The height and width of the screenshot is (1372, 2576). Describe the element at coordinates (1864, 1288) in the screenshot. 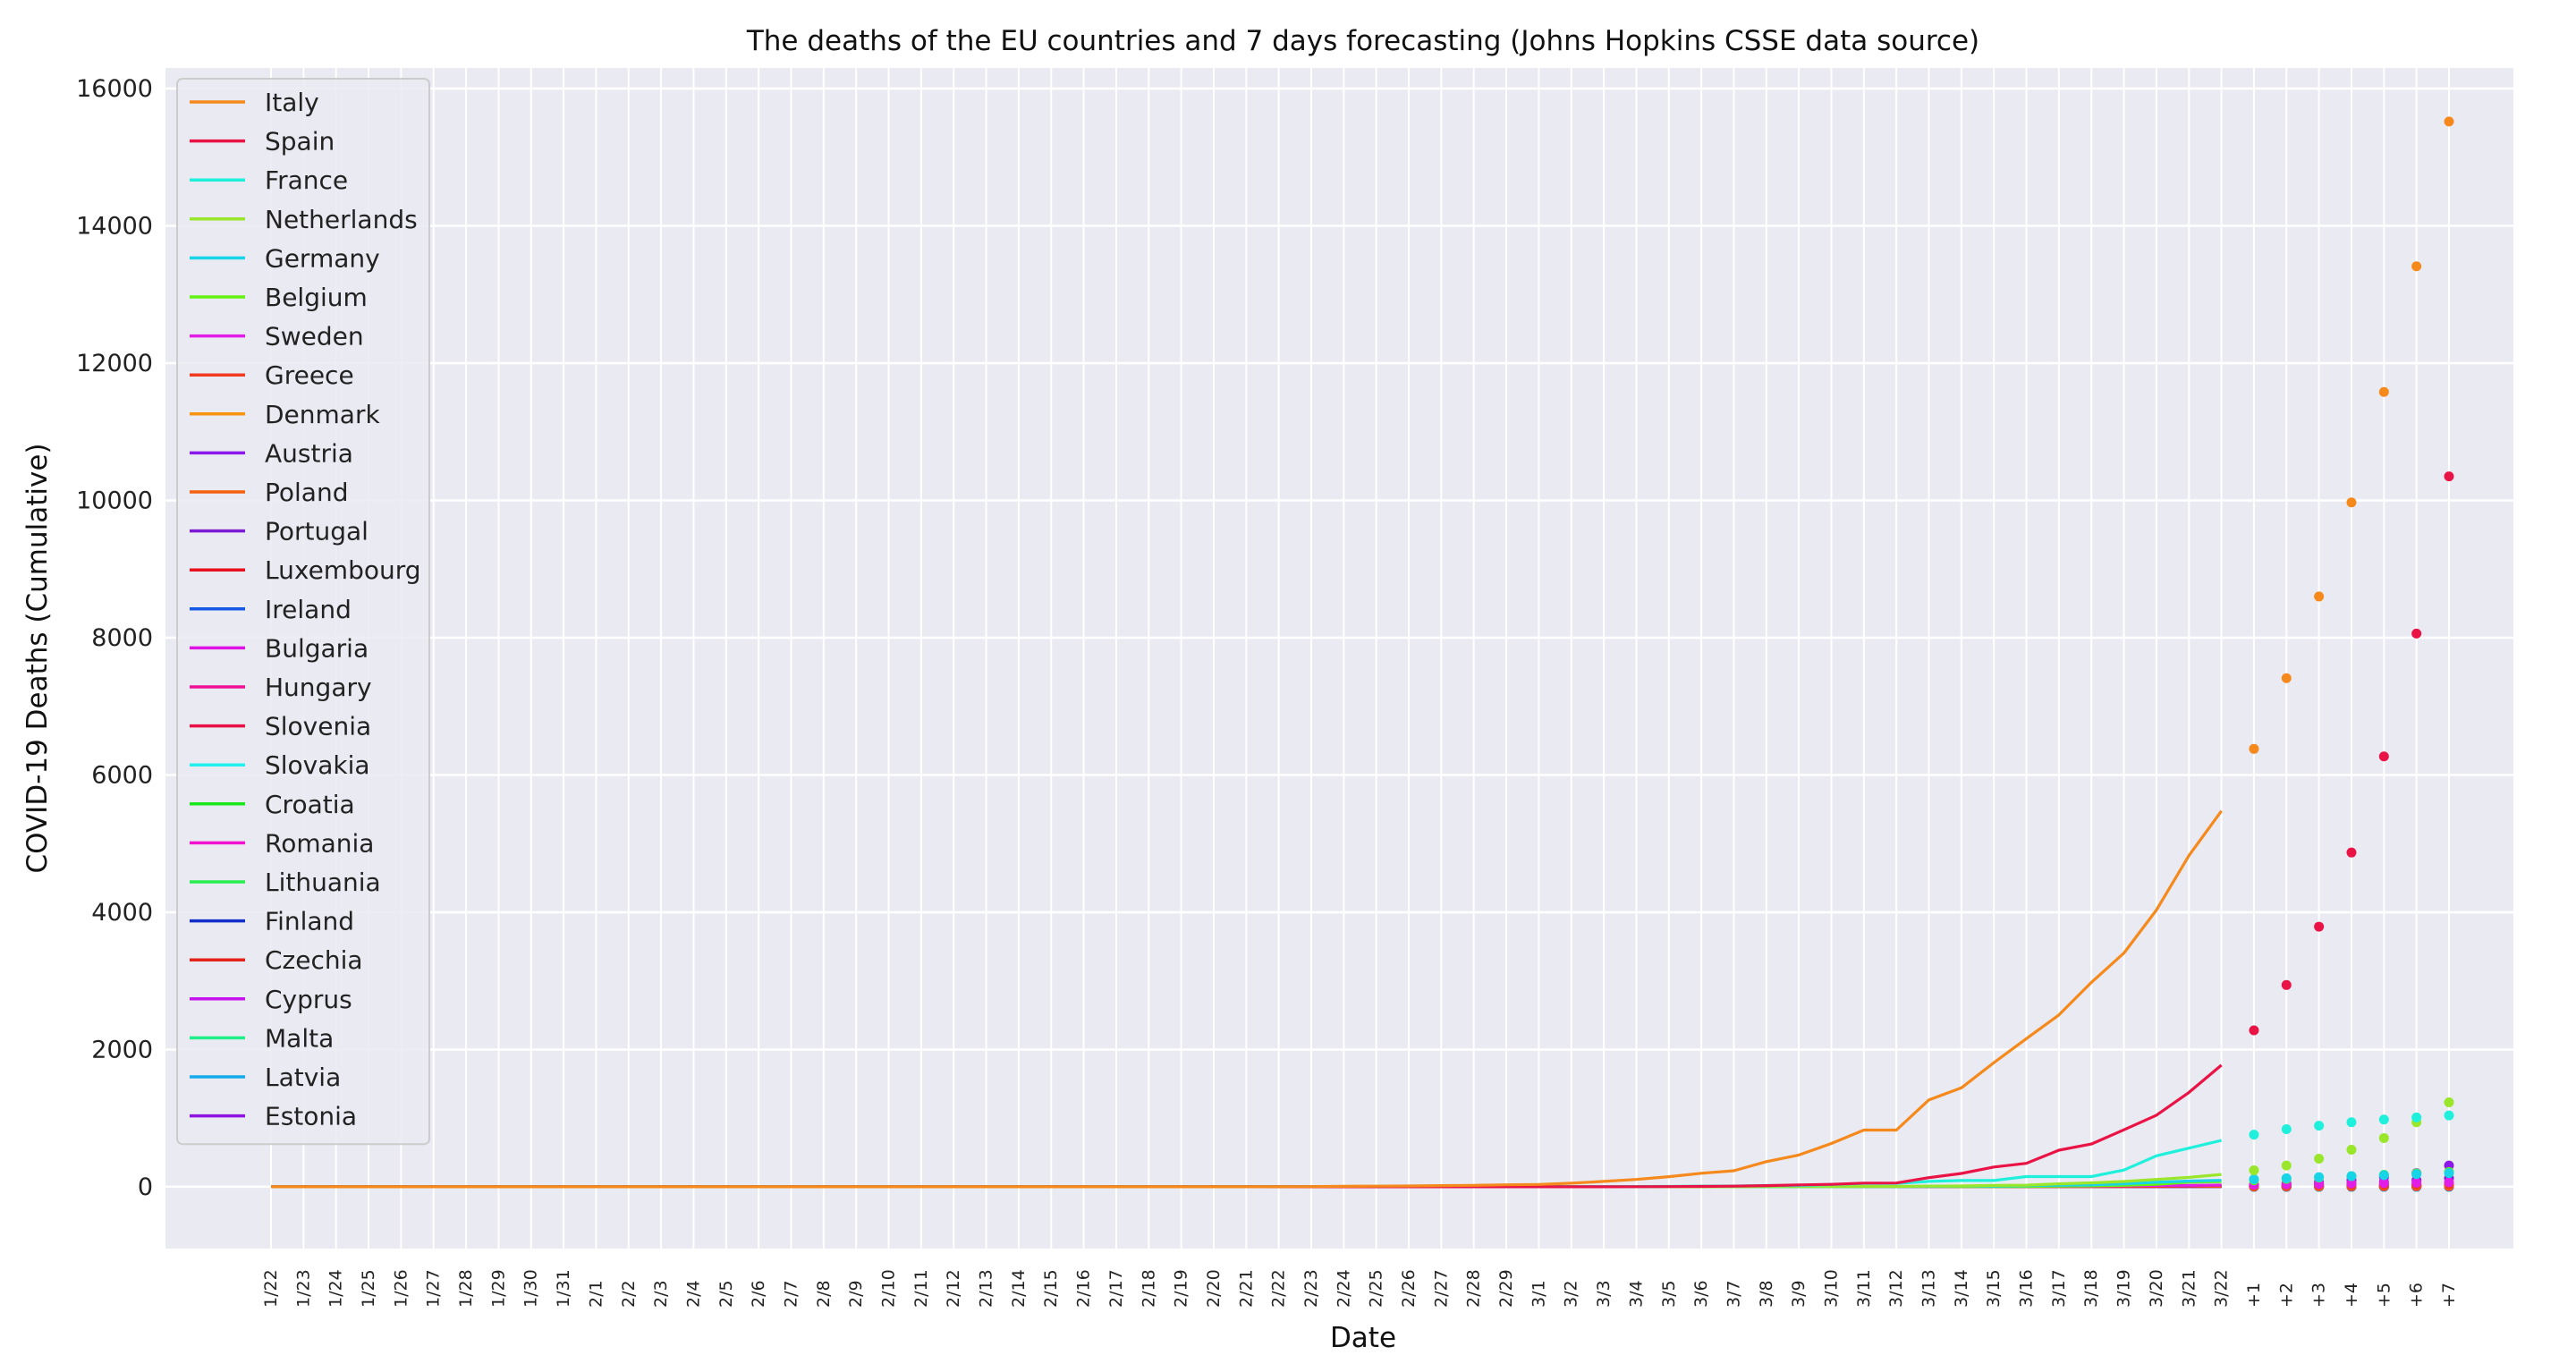

I see `x-tick-label: 3/11` at that location.